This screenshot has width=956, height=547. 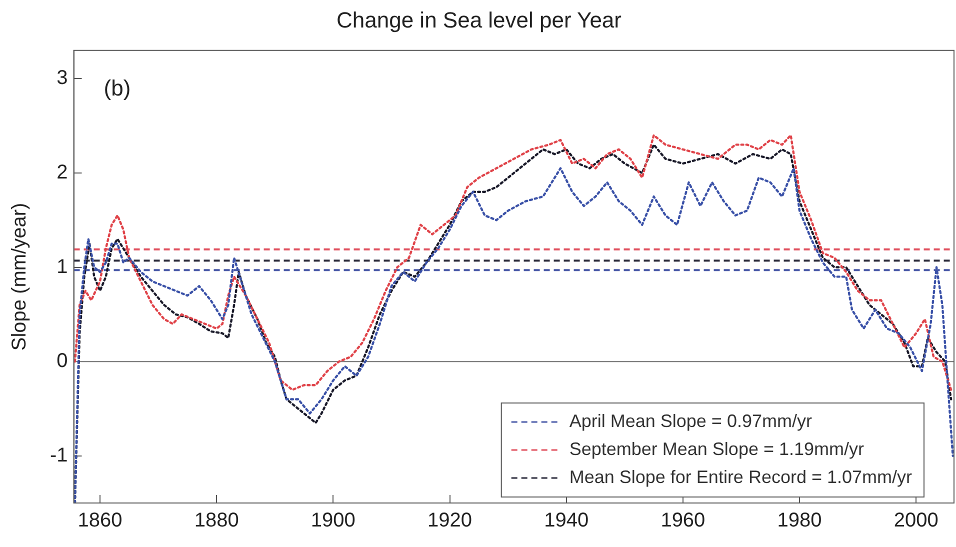 What do you see at coordinates (59, 455) in the screenshot?
I see `y-tick-label: -1` at bounding box center [59, 455].